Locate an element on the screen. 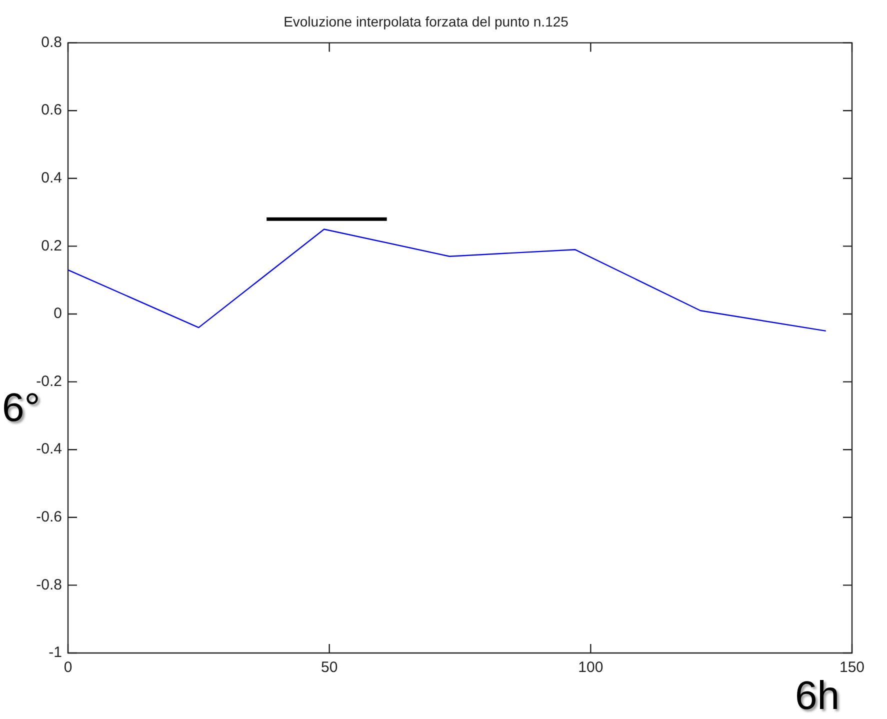 The image size is (887, 719). text: 6h is located at coordinates (817, 696).